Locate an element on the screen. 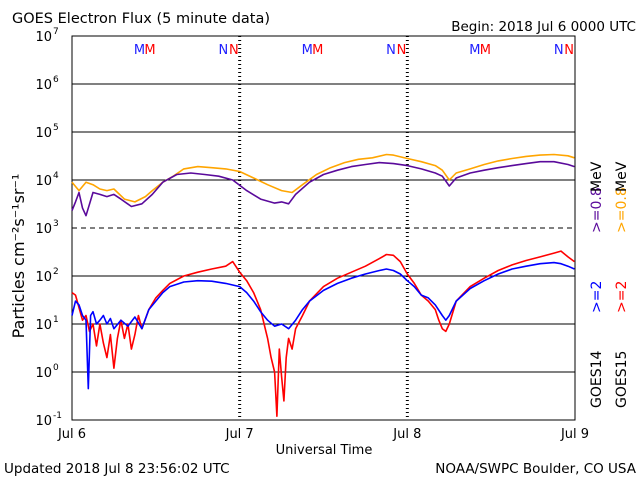  chart-title: GOES Electron Flux (5 minute data) is located at coordinates (141, 19).